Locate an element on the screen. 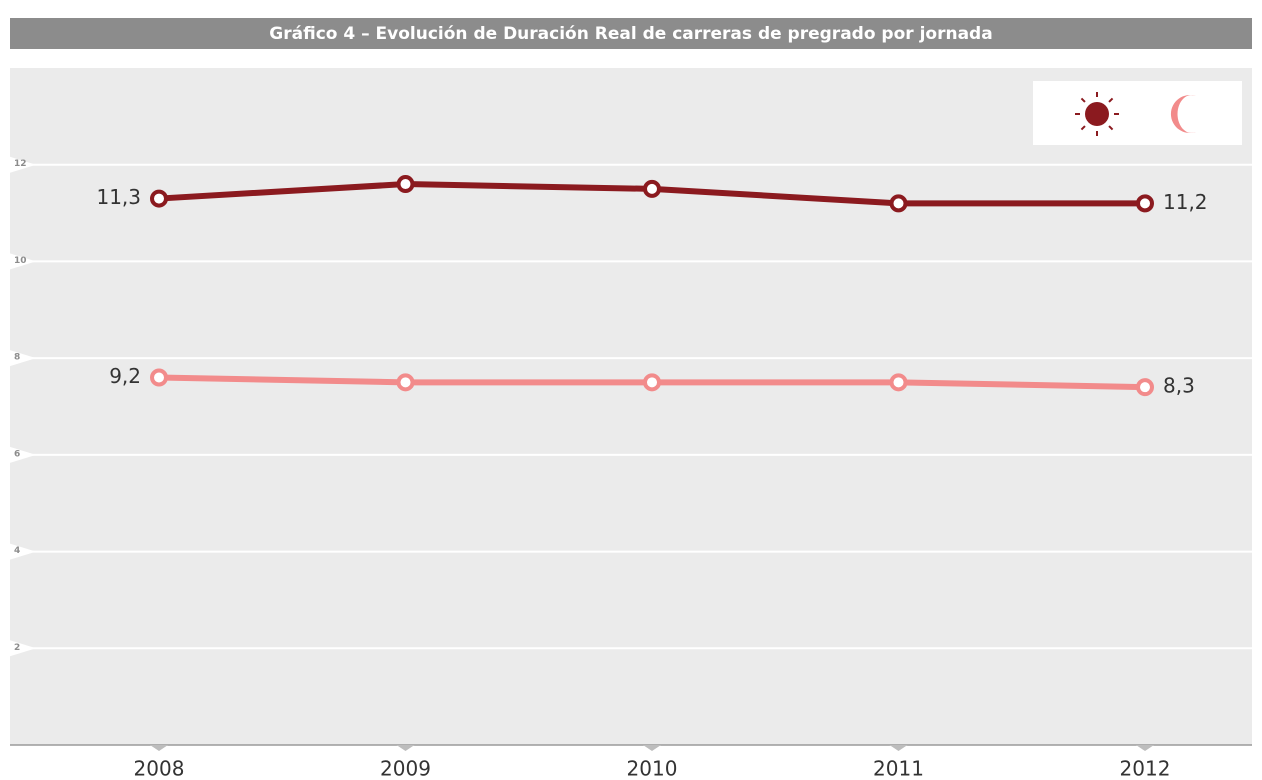 This screenshot has height=780, width=1262. legend-box is located at coordinates (1137, 113).